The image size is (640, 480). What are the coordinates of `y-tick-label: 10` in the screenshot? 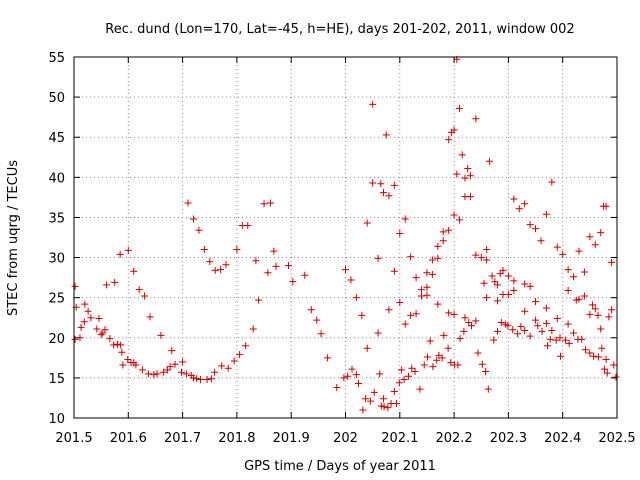 It's located at (56, 419).